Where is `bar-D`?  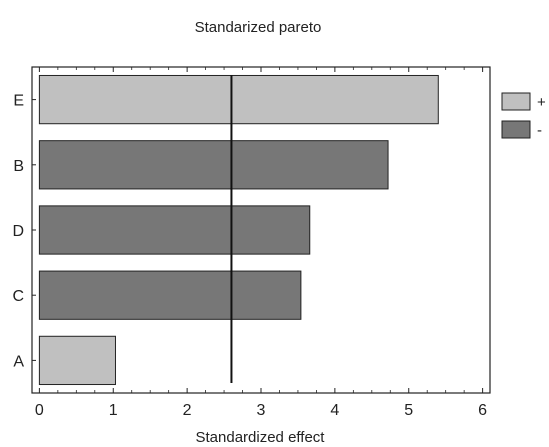
bar-D is located at coordinates (174, 230).